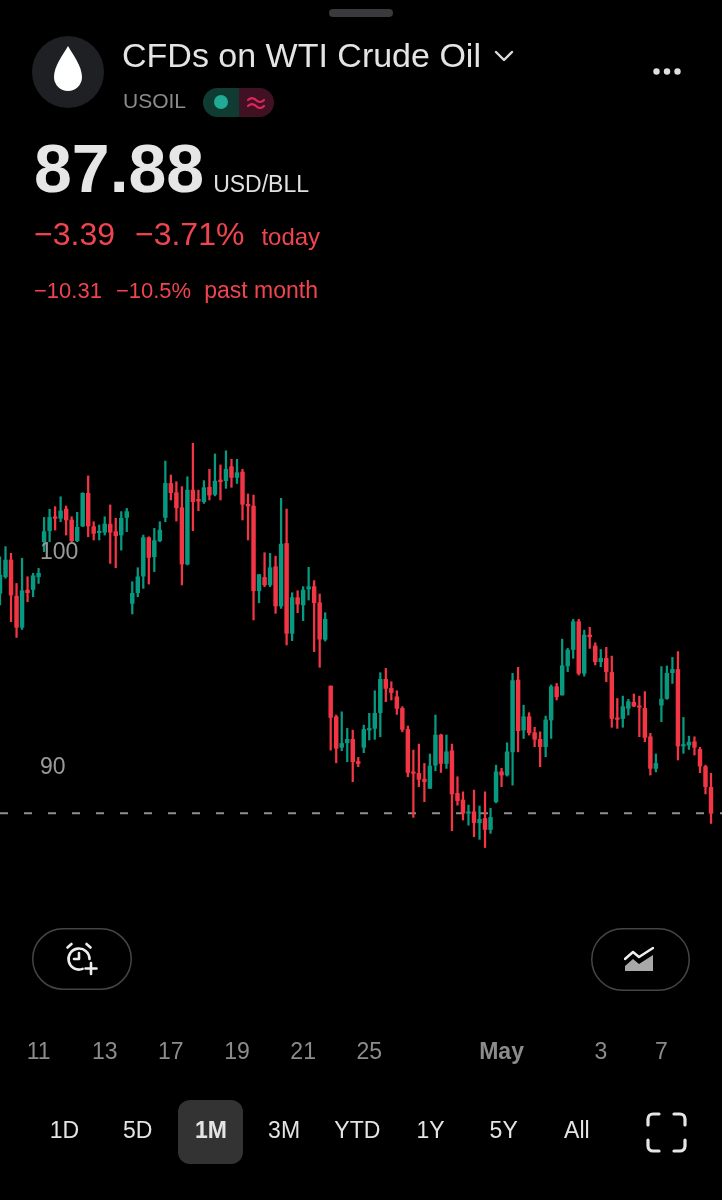 The width and height of the screenshot is (722, 1200). What do you see at coordinates (137, 1130) in the screenshot?
I see `annotation: 5D` at bounding box center [137, 1130].